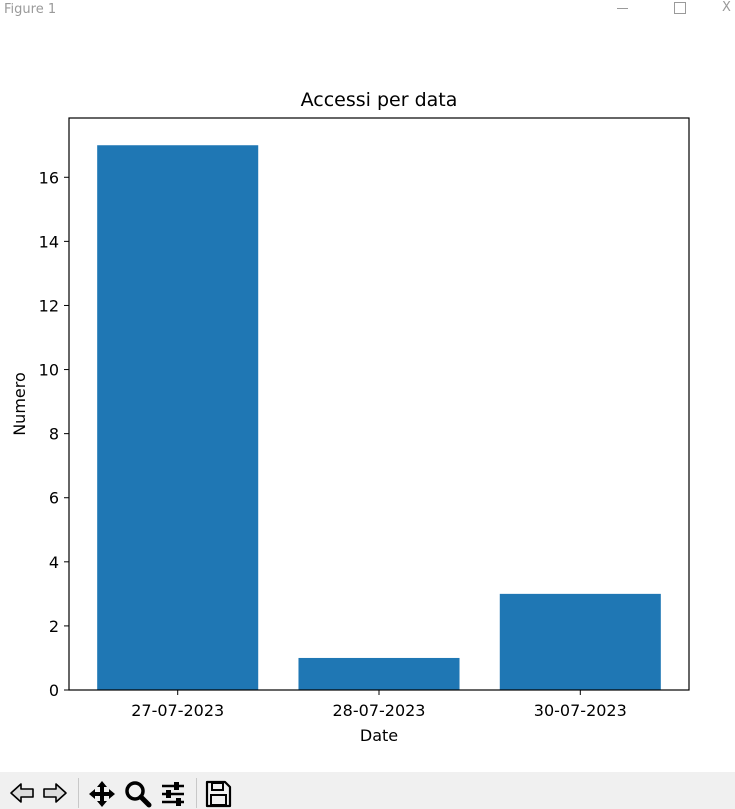 The image size is (735, 809). Describe the element at coordinates (19, 404) in the screenshot. I see `y-axis-label: Numero` at that location.